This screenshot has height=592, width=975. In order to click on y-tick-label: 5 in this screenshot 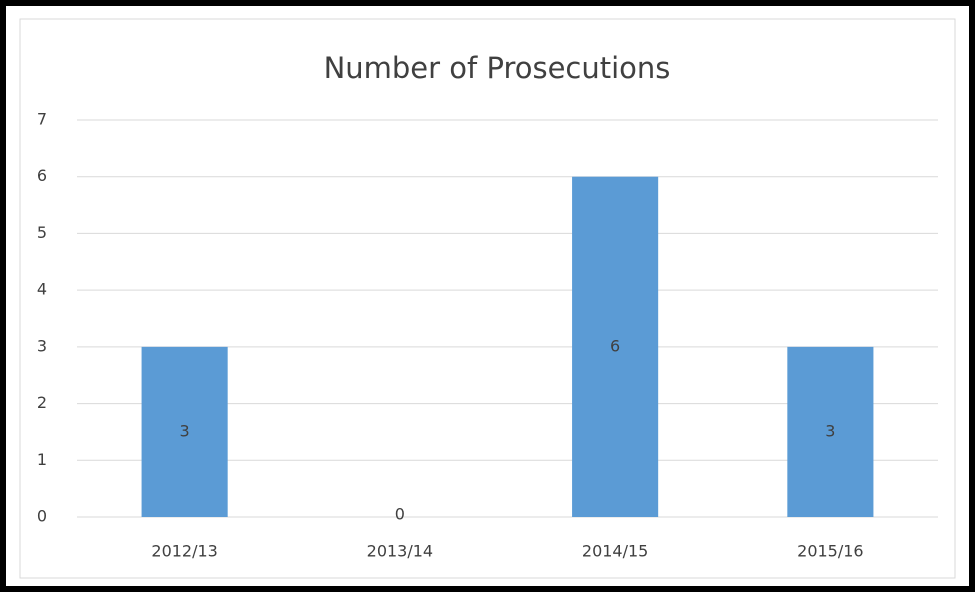, I will do `click(42, 232)`.